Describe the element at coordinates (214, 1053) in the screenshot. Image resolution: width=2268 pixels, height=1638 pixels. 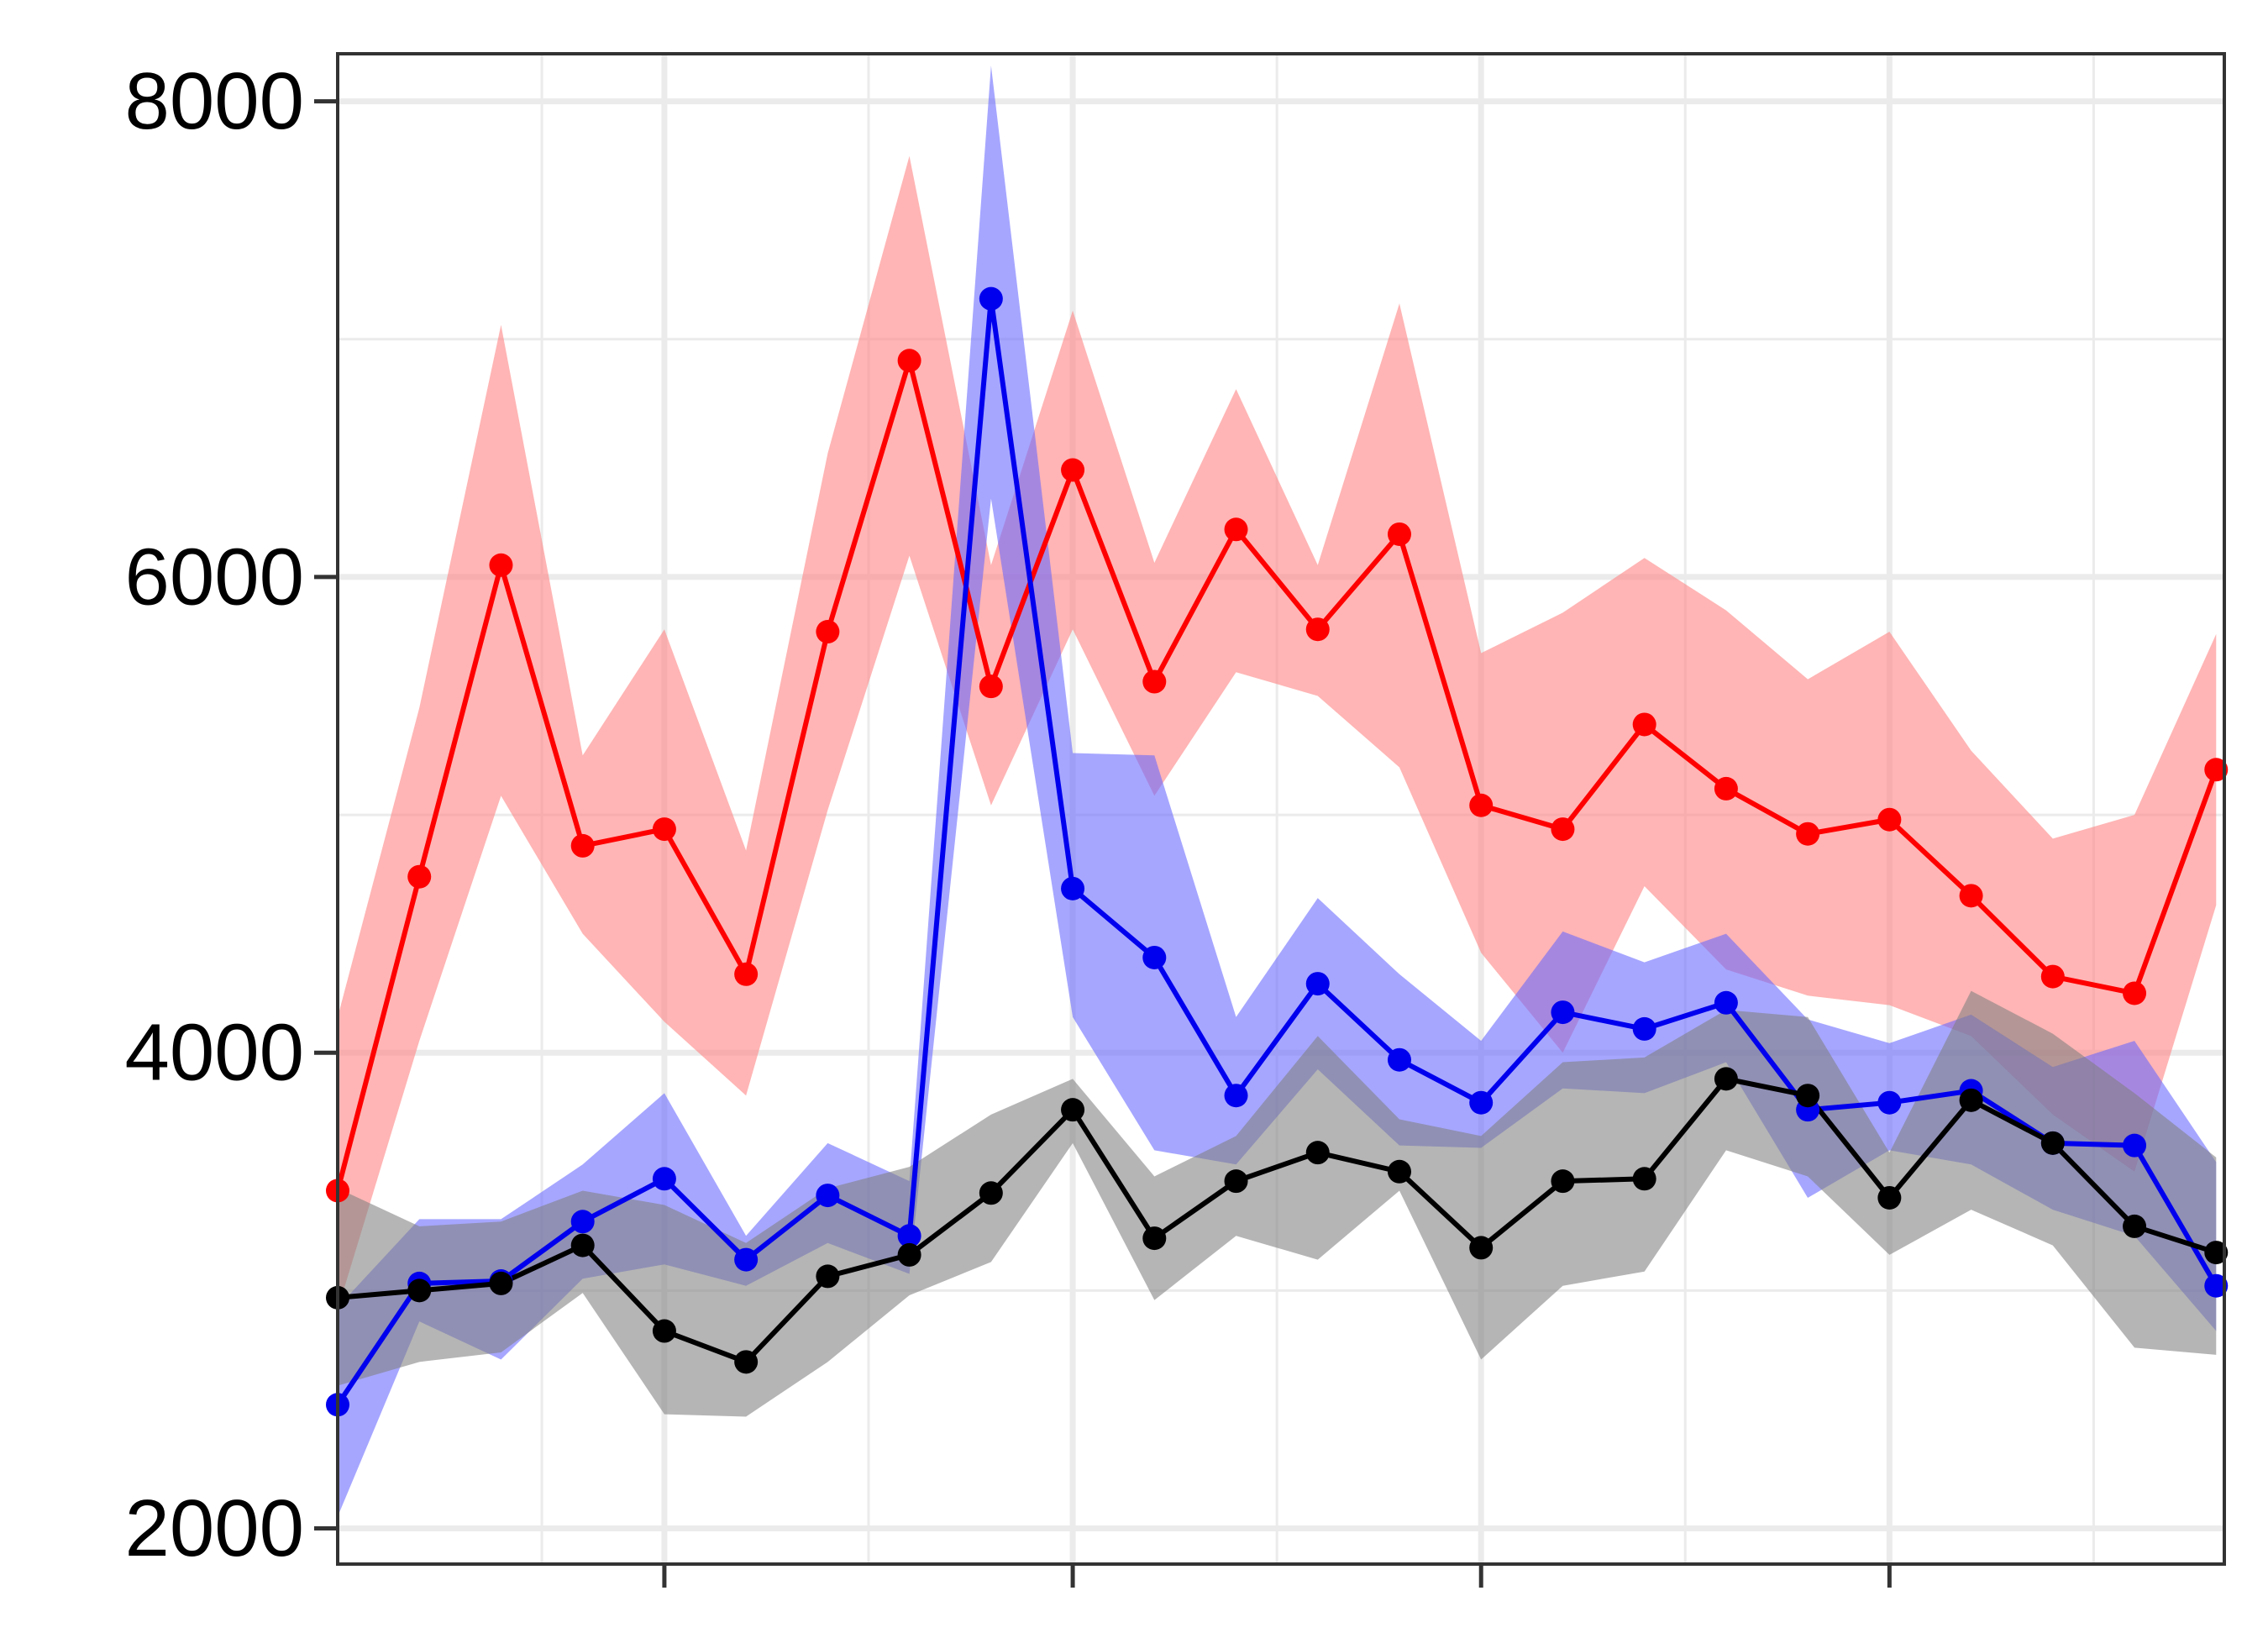
I see `y-tick-label: 4000` at that location.